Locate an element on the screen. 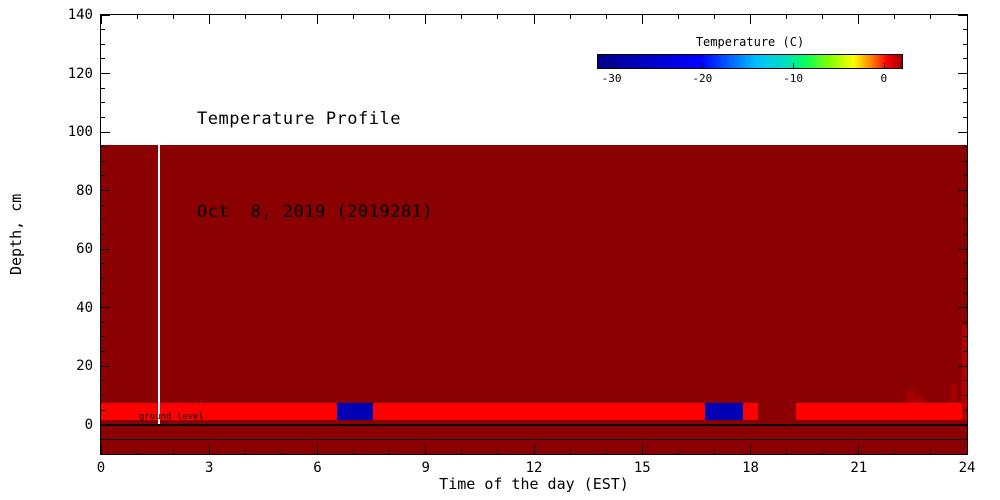 The width and height of the screenshot is (1000, 500). y-tick-label: 60 is located at coordinates (84, 249).